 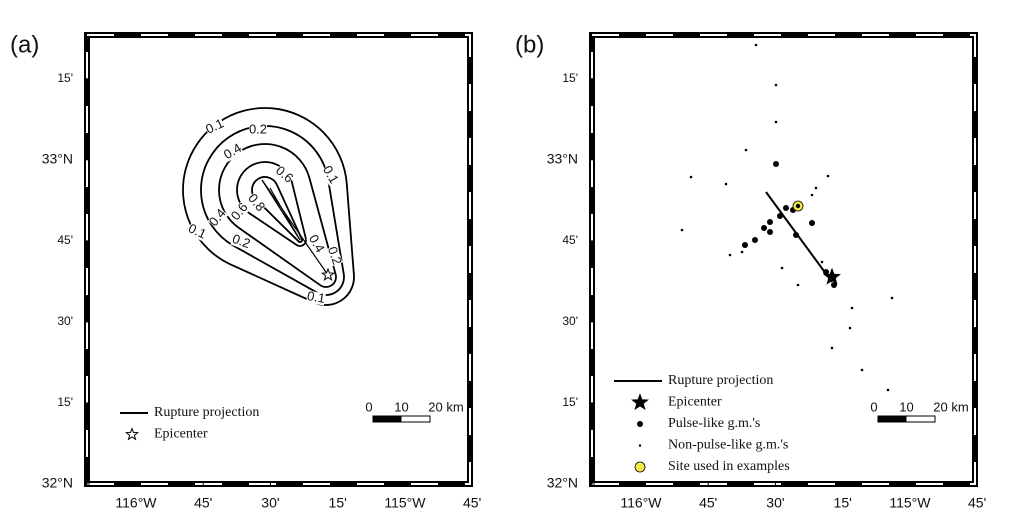 I want to click on panel-label: (a), so click(x=24, y=44).